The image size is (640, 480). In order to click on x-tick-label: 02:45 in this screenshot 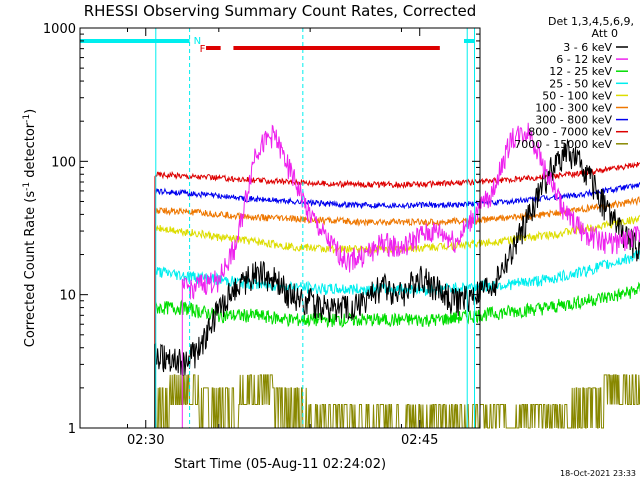, I will do `click(419, 440)`.